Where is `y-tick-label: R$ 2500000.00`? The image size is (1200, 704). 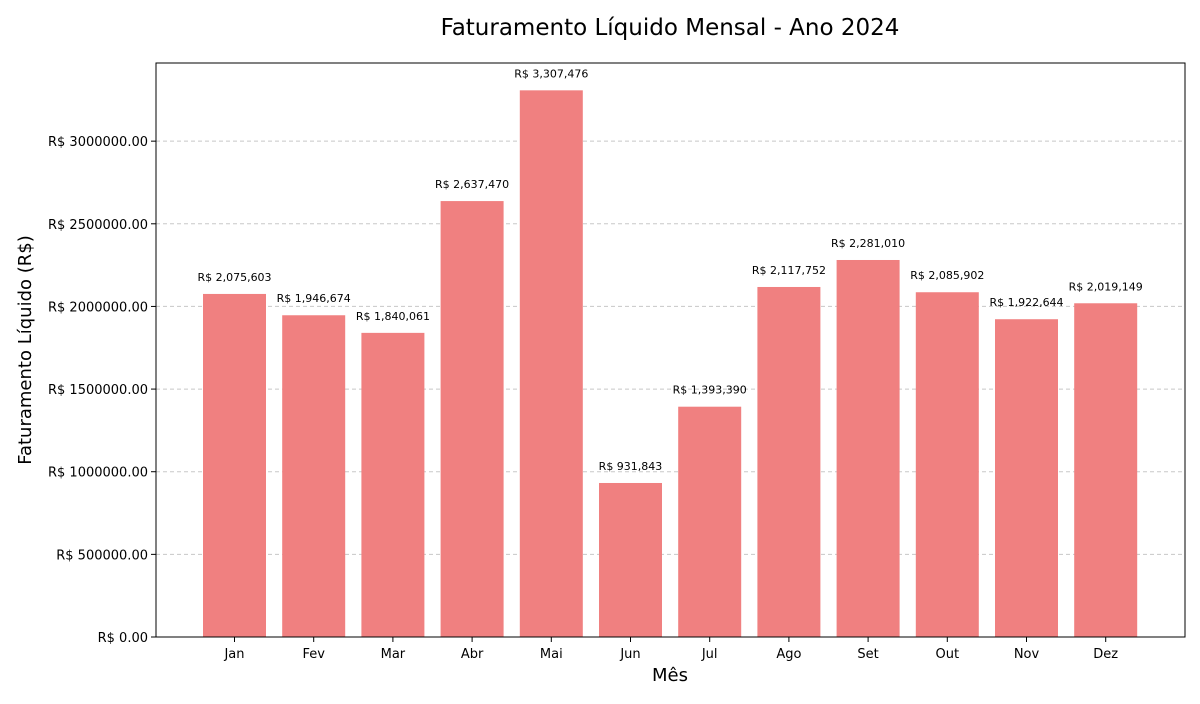
y-tick-label: R$ 2500000.00 is located at coordinates (98, 225).